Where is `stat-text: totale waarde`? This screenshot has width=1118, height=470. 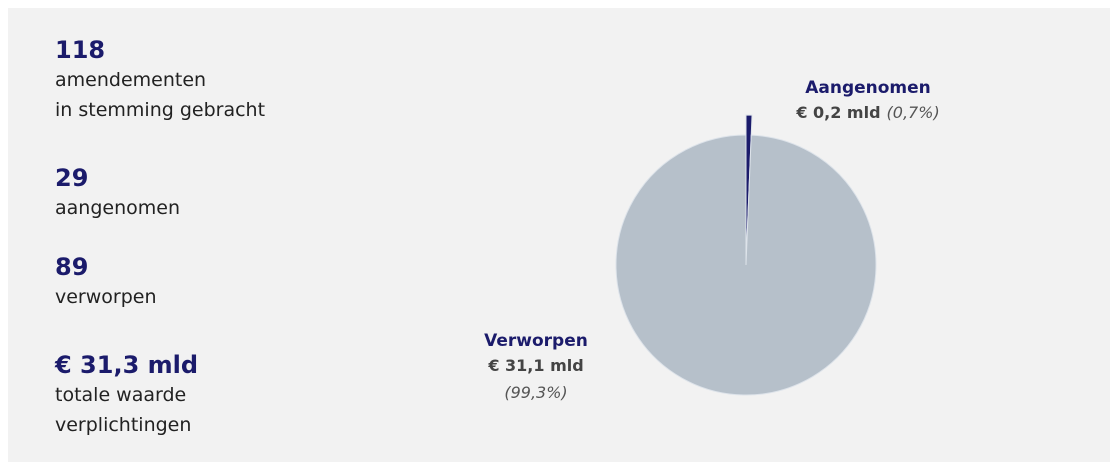 stat-text: totale waarde is located at coordinates (120, 395).